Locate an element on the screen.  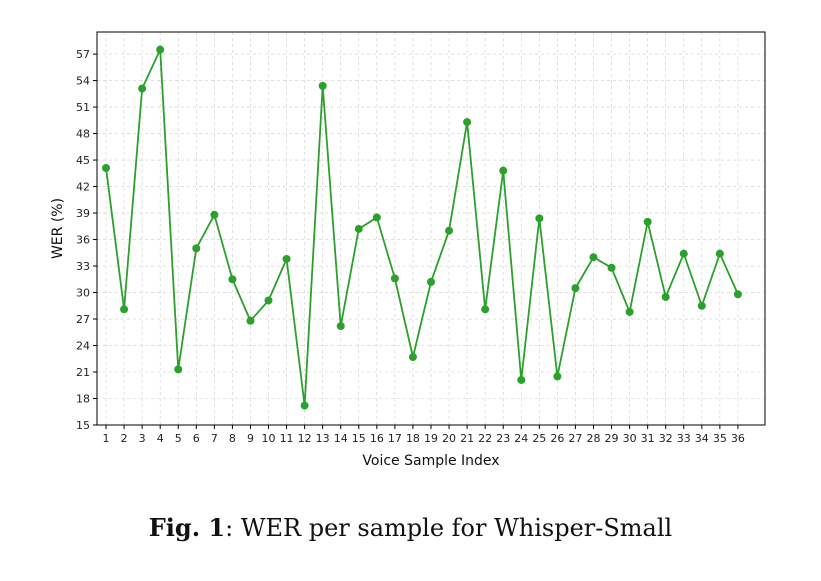
x-tick-label: 23 is located at coordinates (503, 438).